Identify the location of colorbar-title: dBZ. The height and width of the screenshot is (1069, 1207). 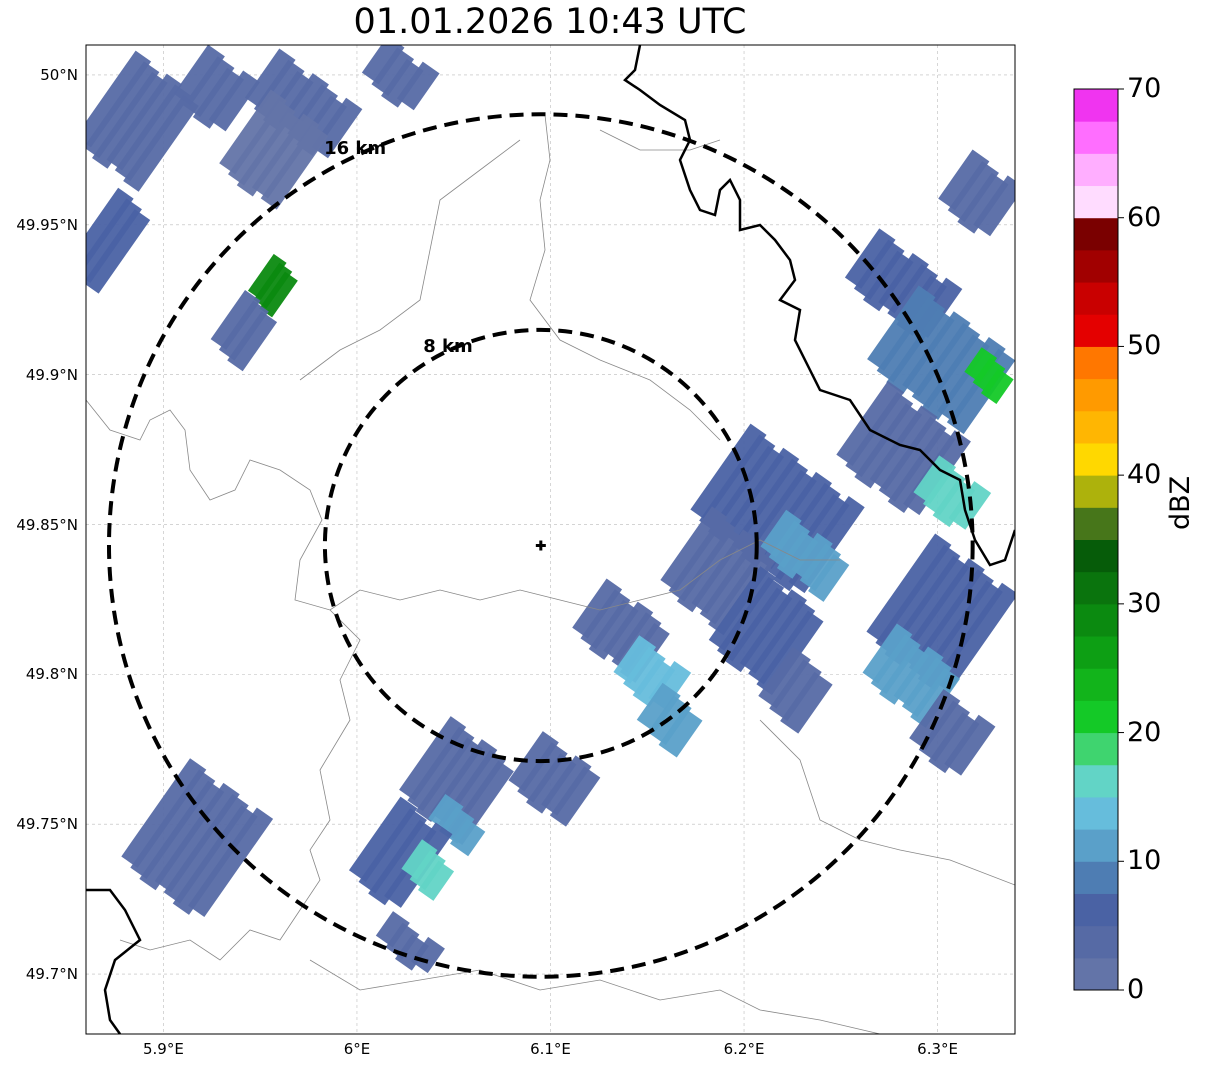
(1180, 502).